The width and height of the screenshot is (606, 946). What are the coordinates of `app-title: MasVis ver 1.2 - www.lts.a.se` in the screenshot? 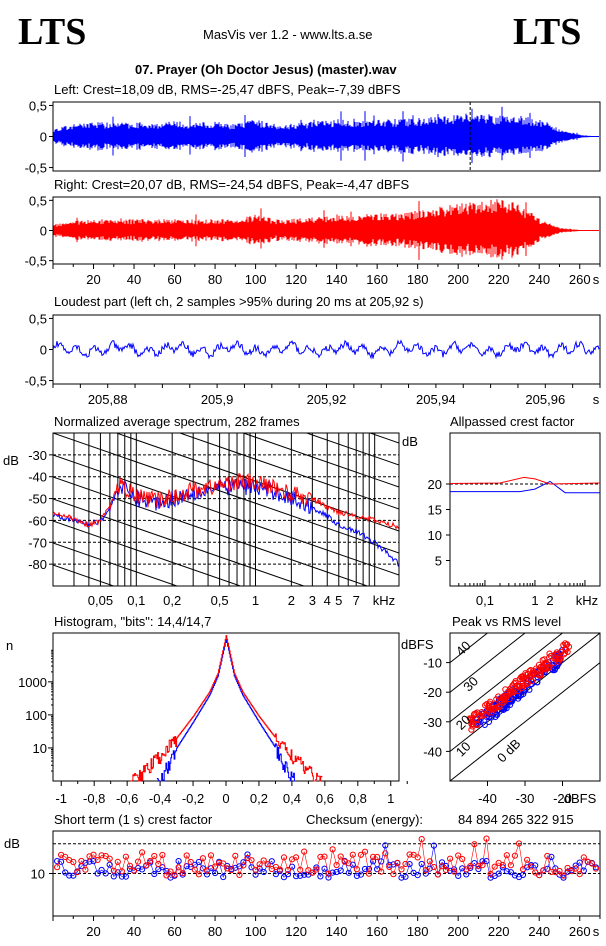 It's located at (288, 34).